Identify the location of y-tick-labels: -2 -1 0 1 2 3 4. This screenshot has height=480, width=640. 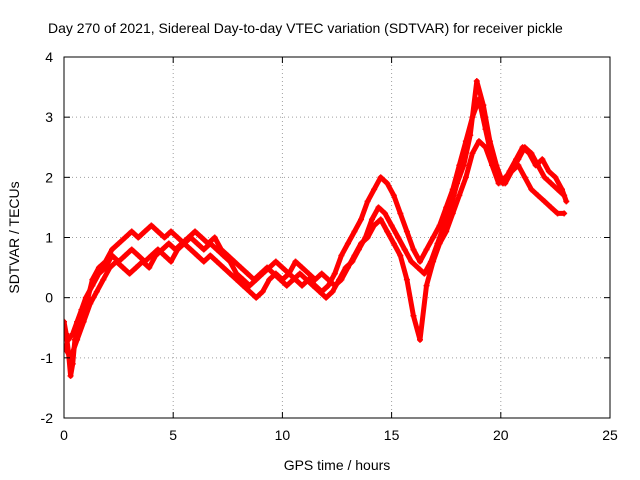
(47, 237).